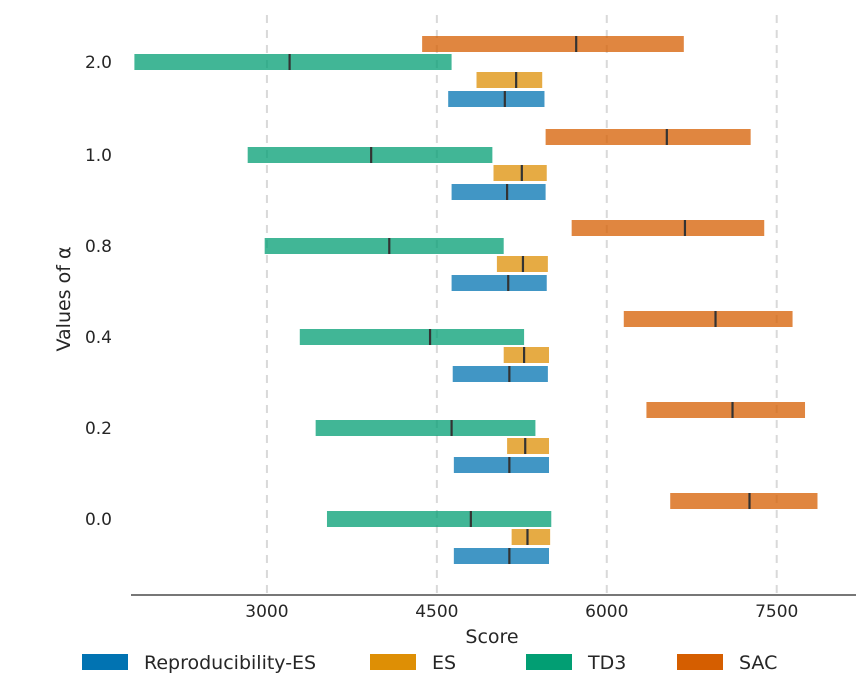 This screenshot has height=693, width=864. What do you see at coordinates (776, 612) in the screenshot?
I see `x-tick-label: 7500` at bounding box center [776, 612].